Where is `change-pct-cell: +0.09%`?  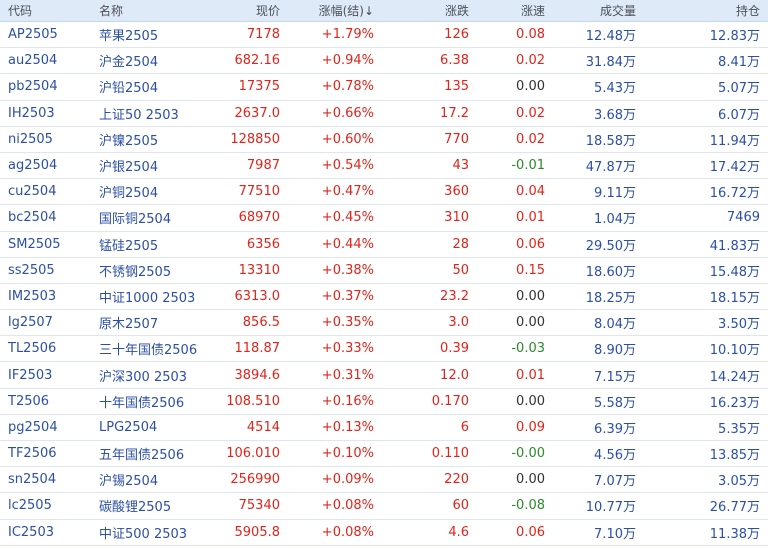 change-pct-cell: +0.09% is located at coordinates (345, 480).